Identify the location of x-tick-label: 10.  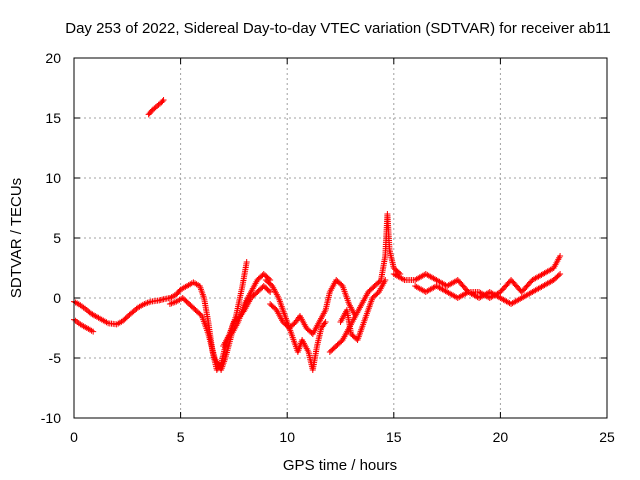
(287, 437).